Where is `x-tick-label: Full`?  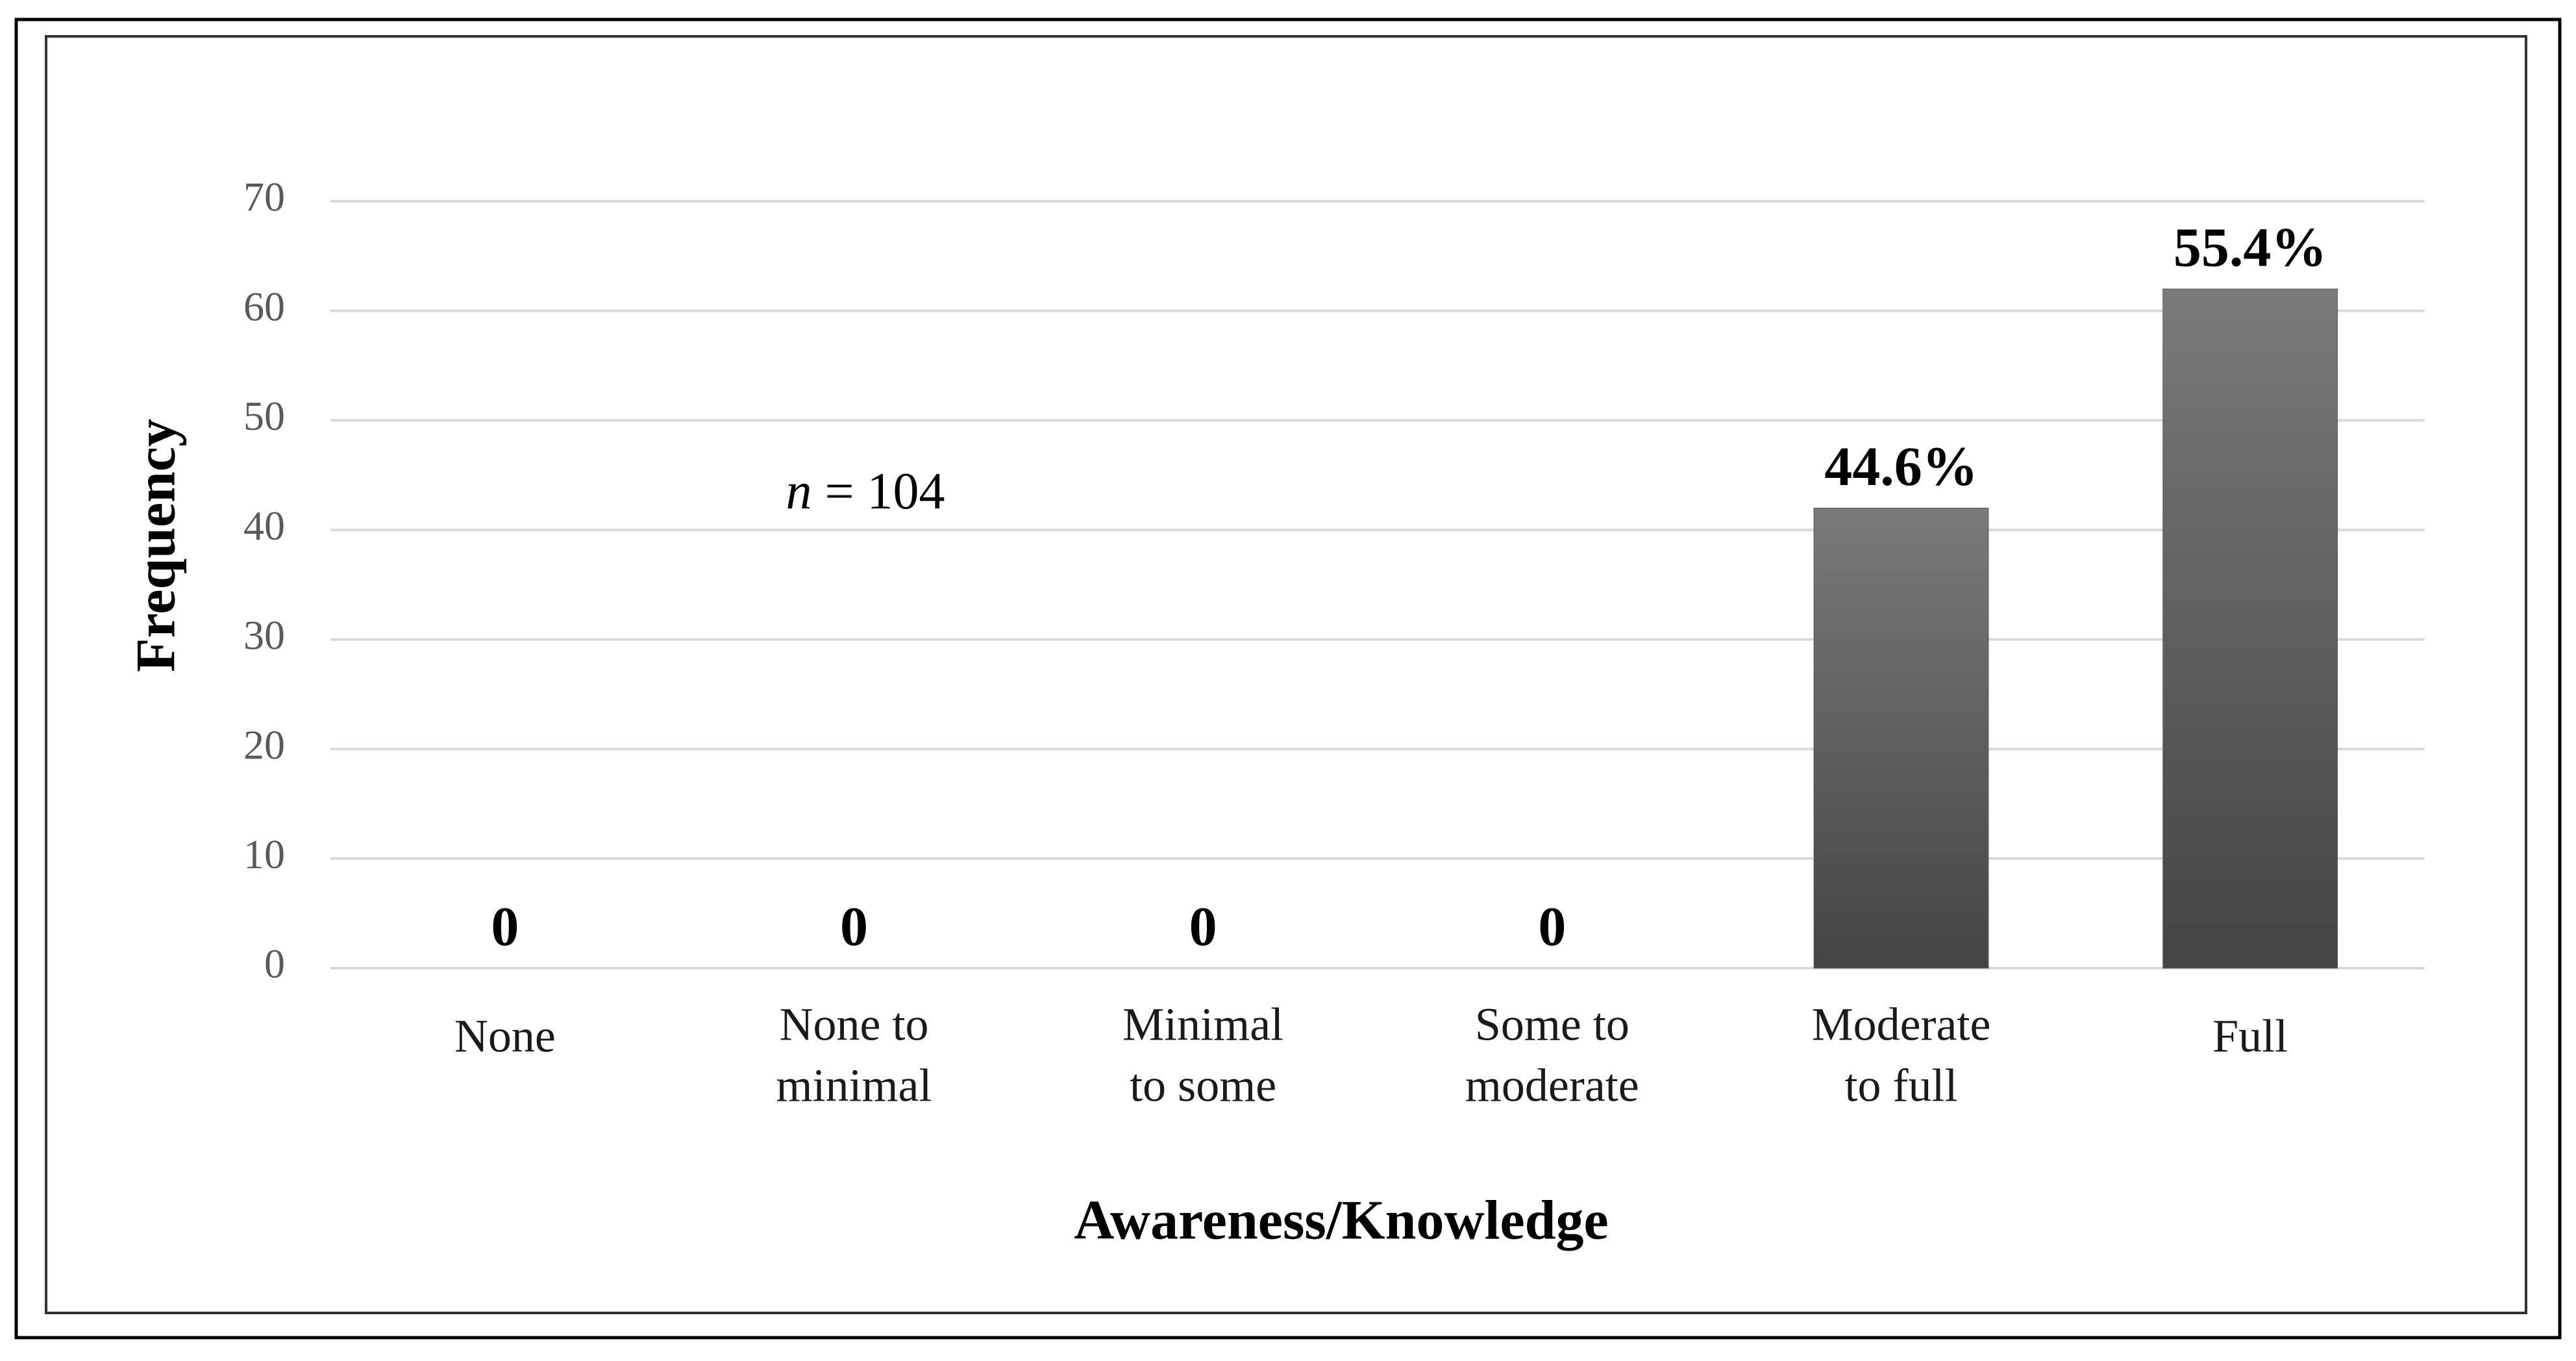
x-tick-label: Full is located at coordinates (2250, 1036).